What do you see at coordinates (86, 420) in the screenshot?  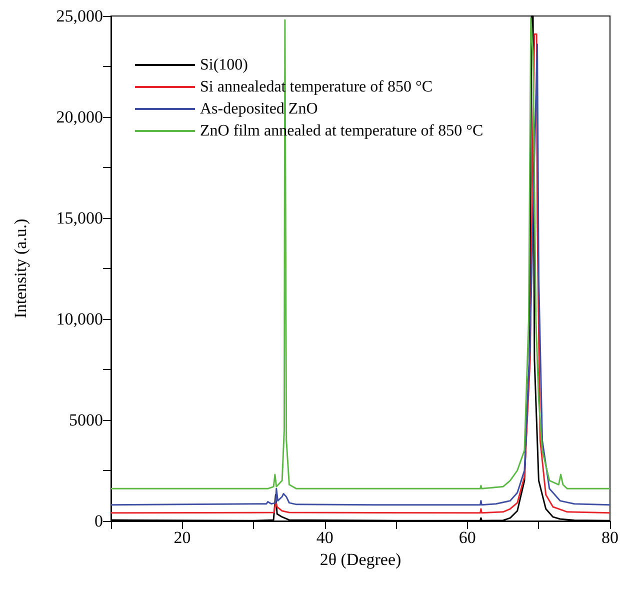 I see `y-tick-label: 5000` at bounding box center [86, 420].